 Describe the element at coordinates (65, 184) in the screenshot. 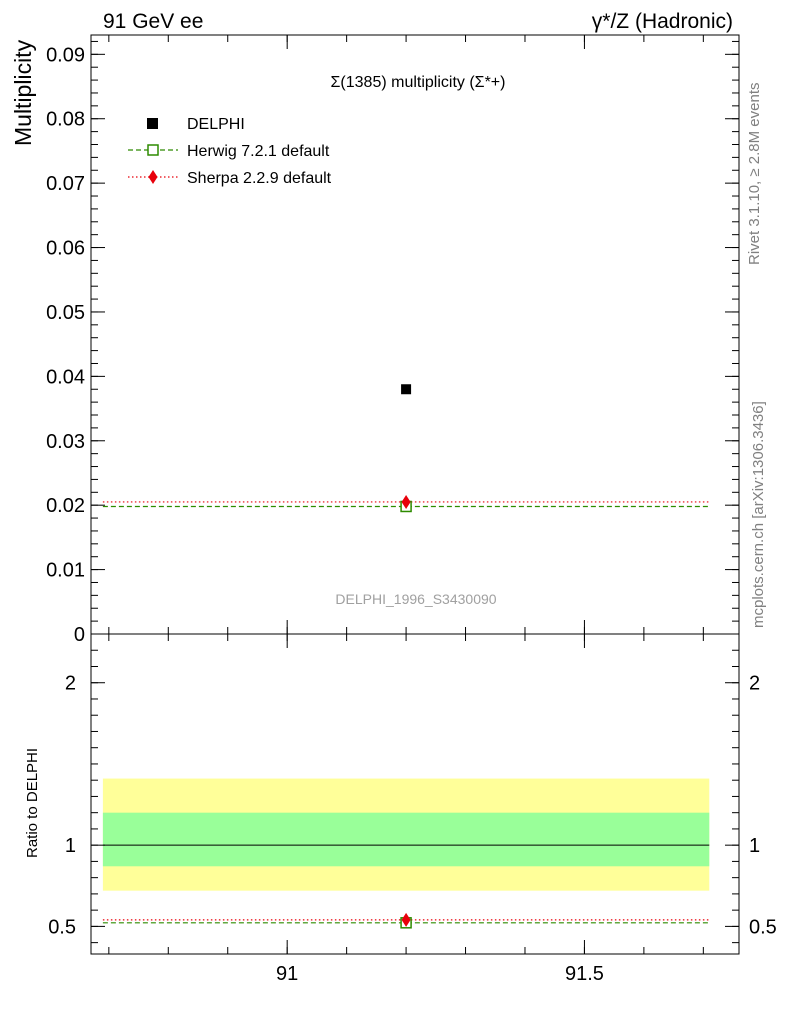

I see `main-ytick-label: 0.07` at that location.